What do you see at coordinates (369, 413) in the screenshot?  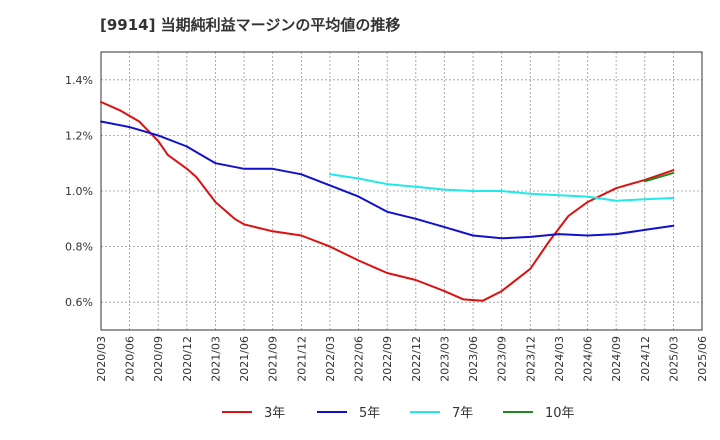 I see `legend-label: 5年` at bounding box center [369, 413].